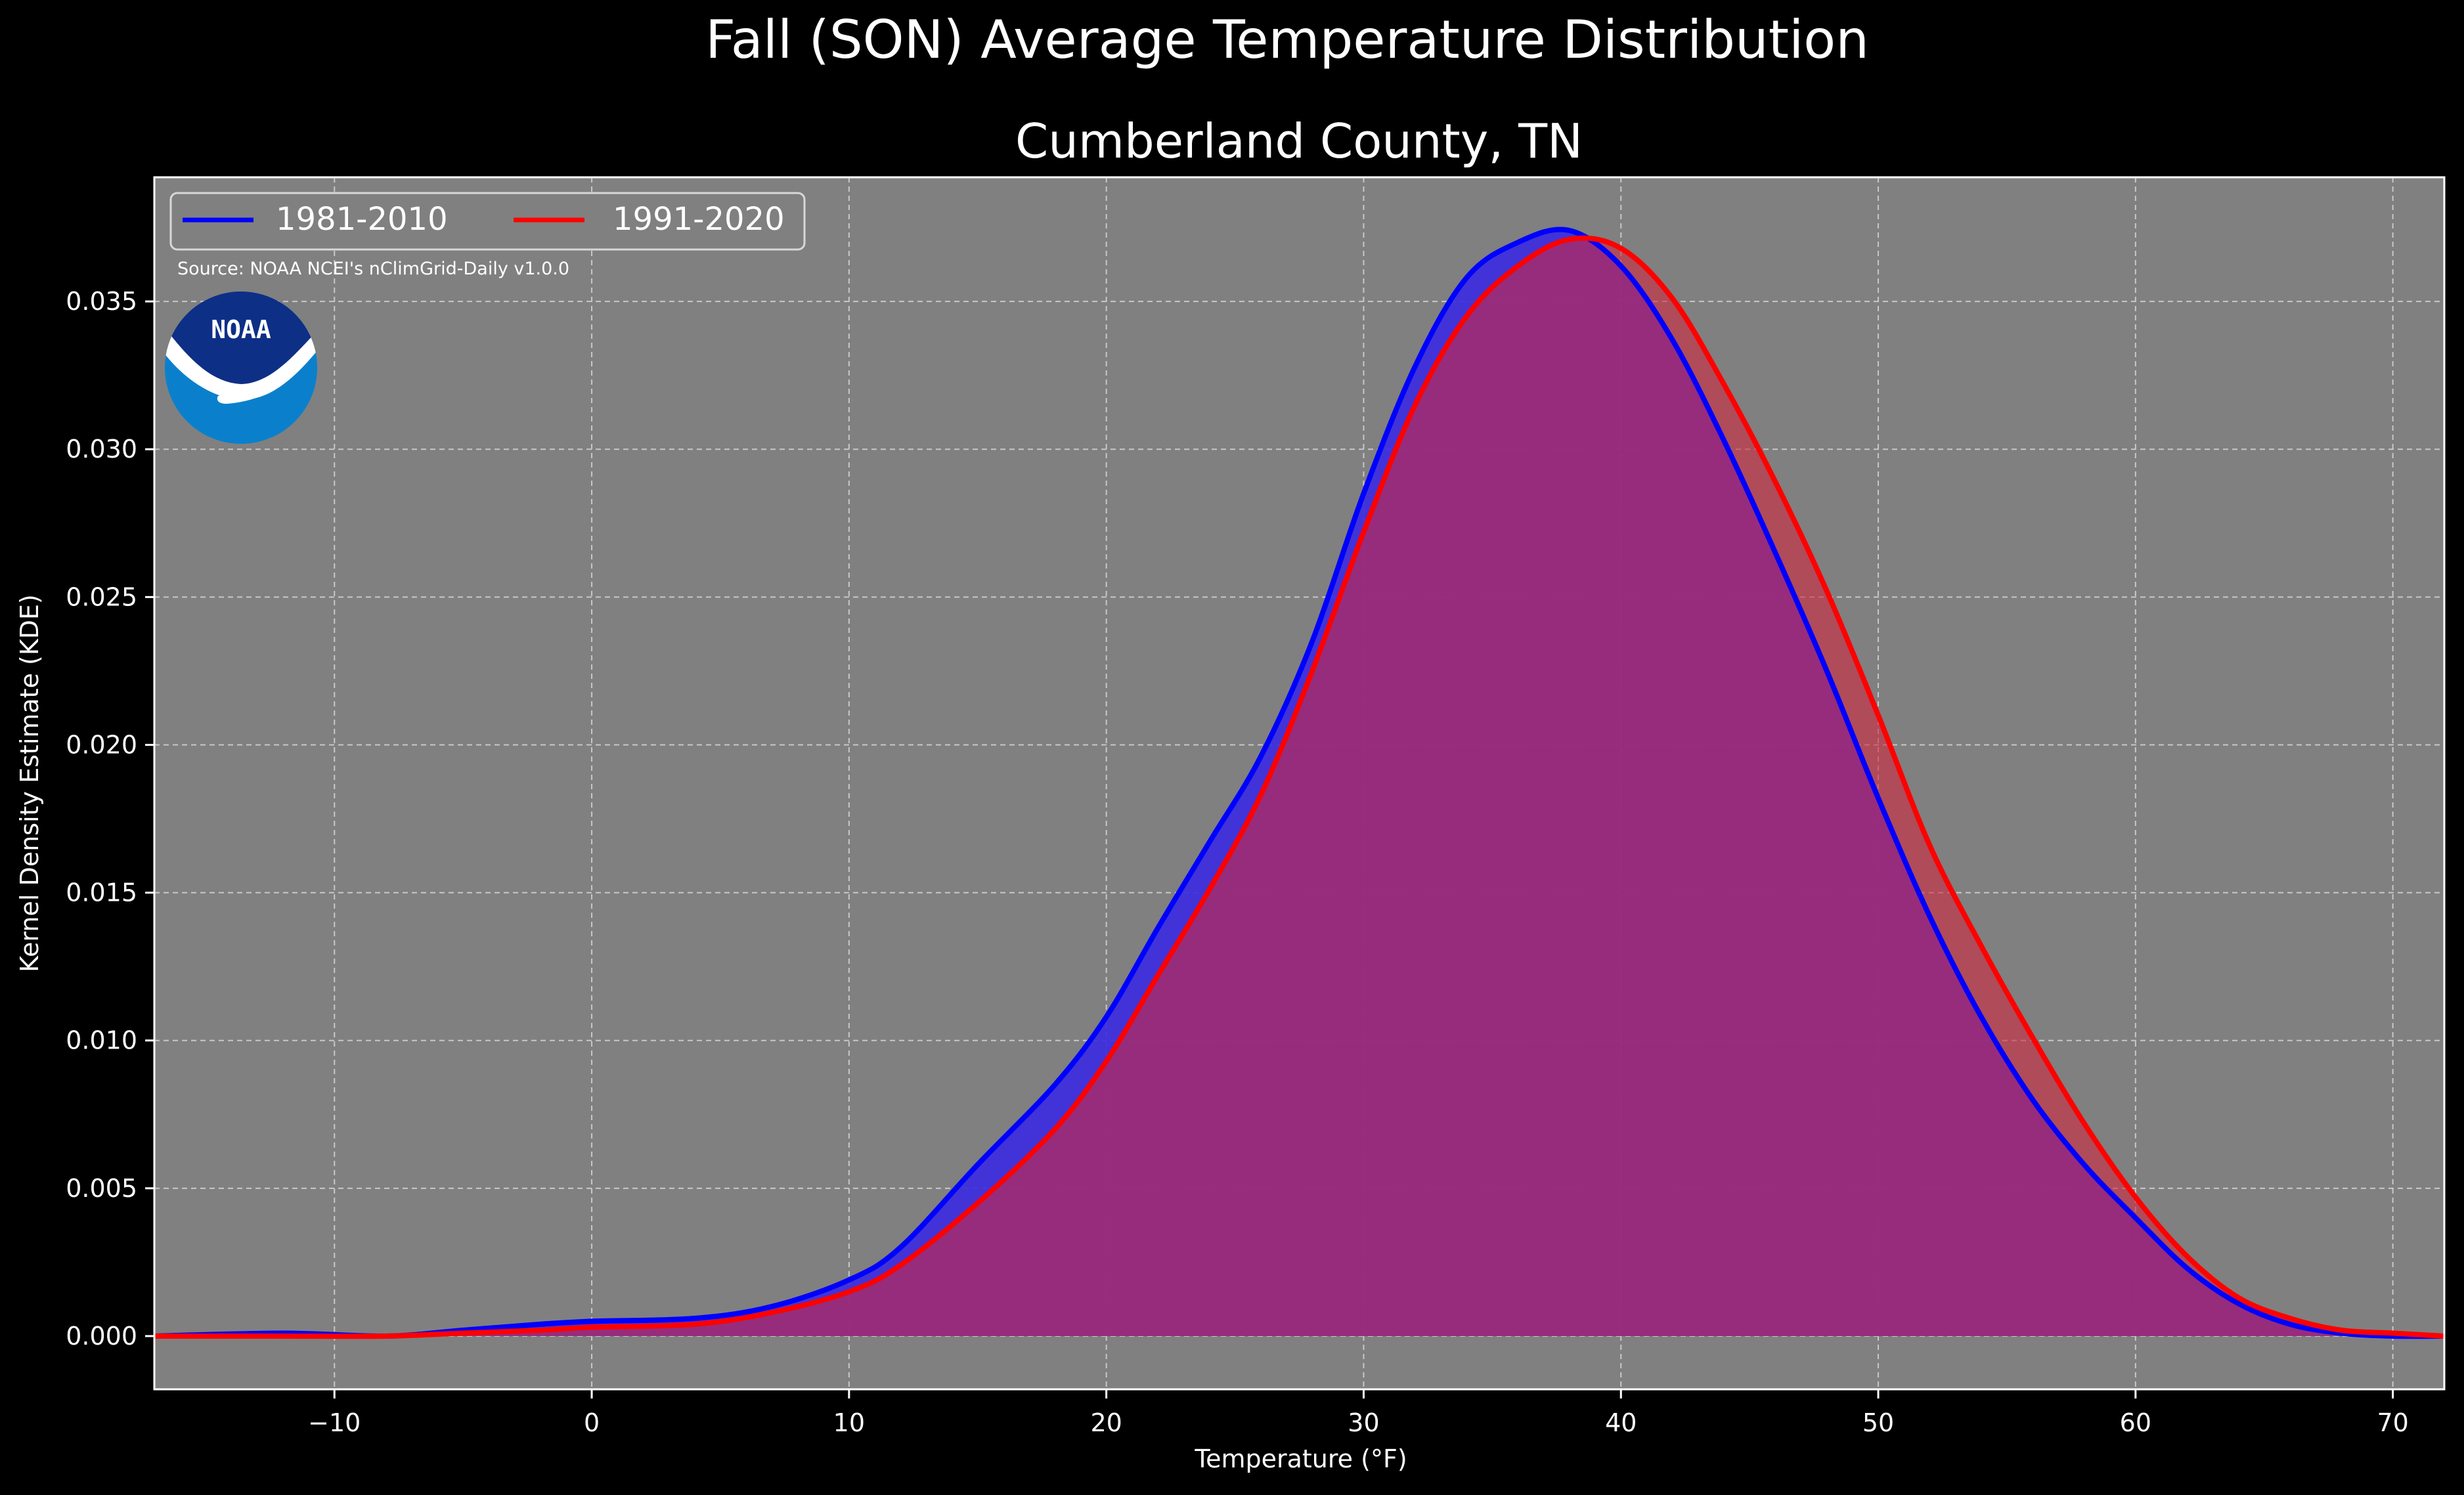  What do you see at coordinates (241, 329) in the screenshot?
I see `logo-text: NOAA` at bounding box center [241, 329].